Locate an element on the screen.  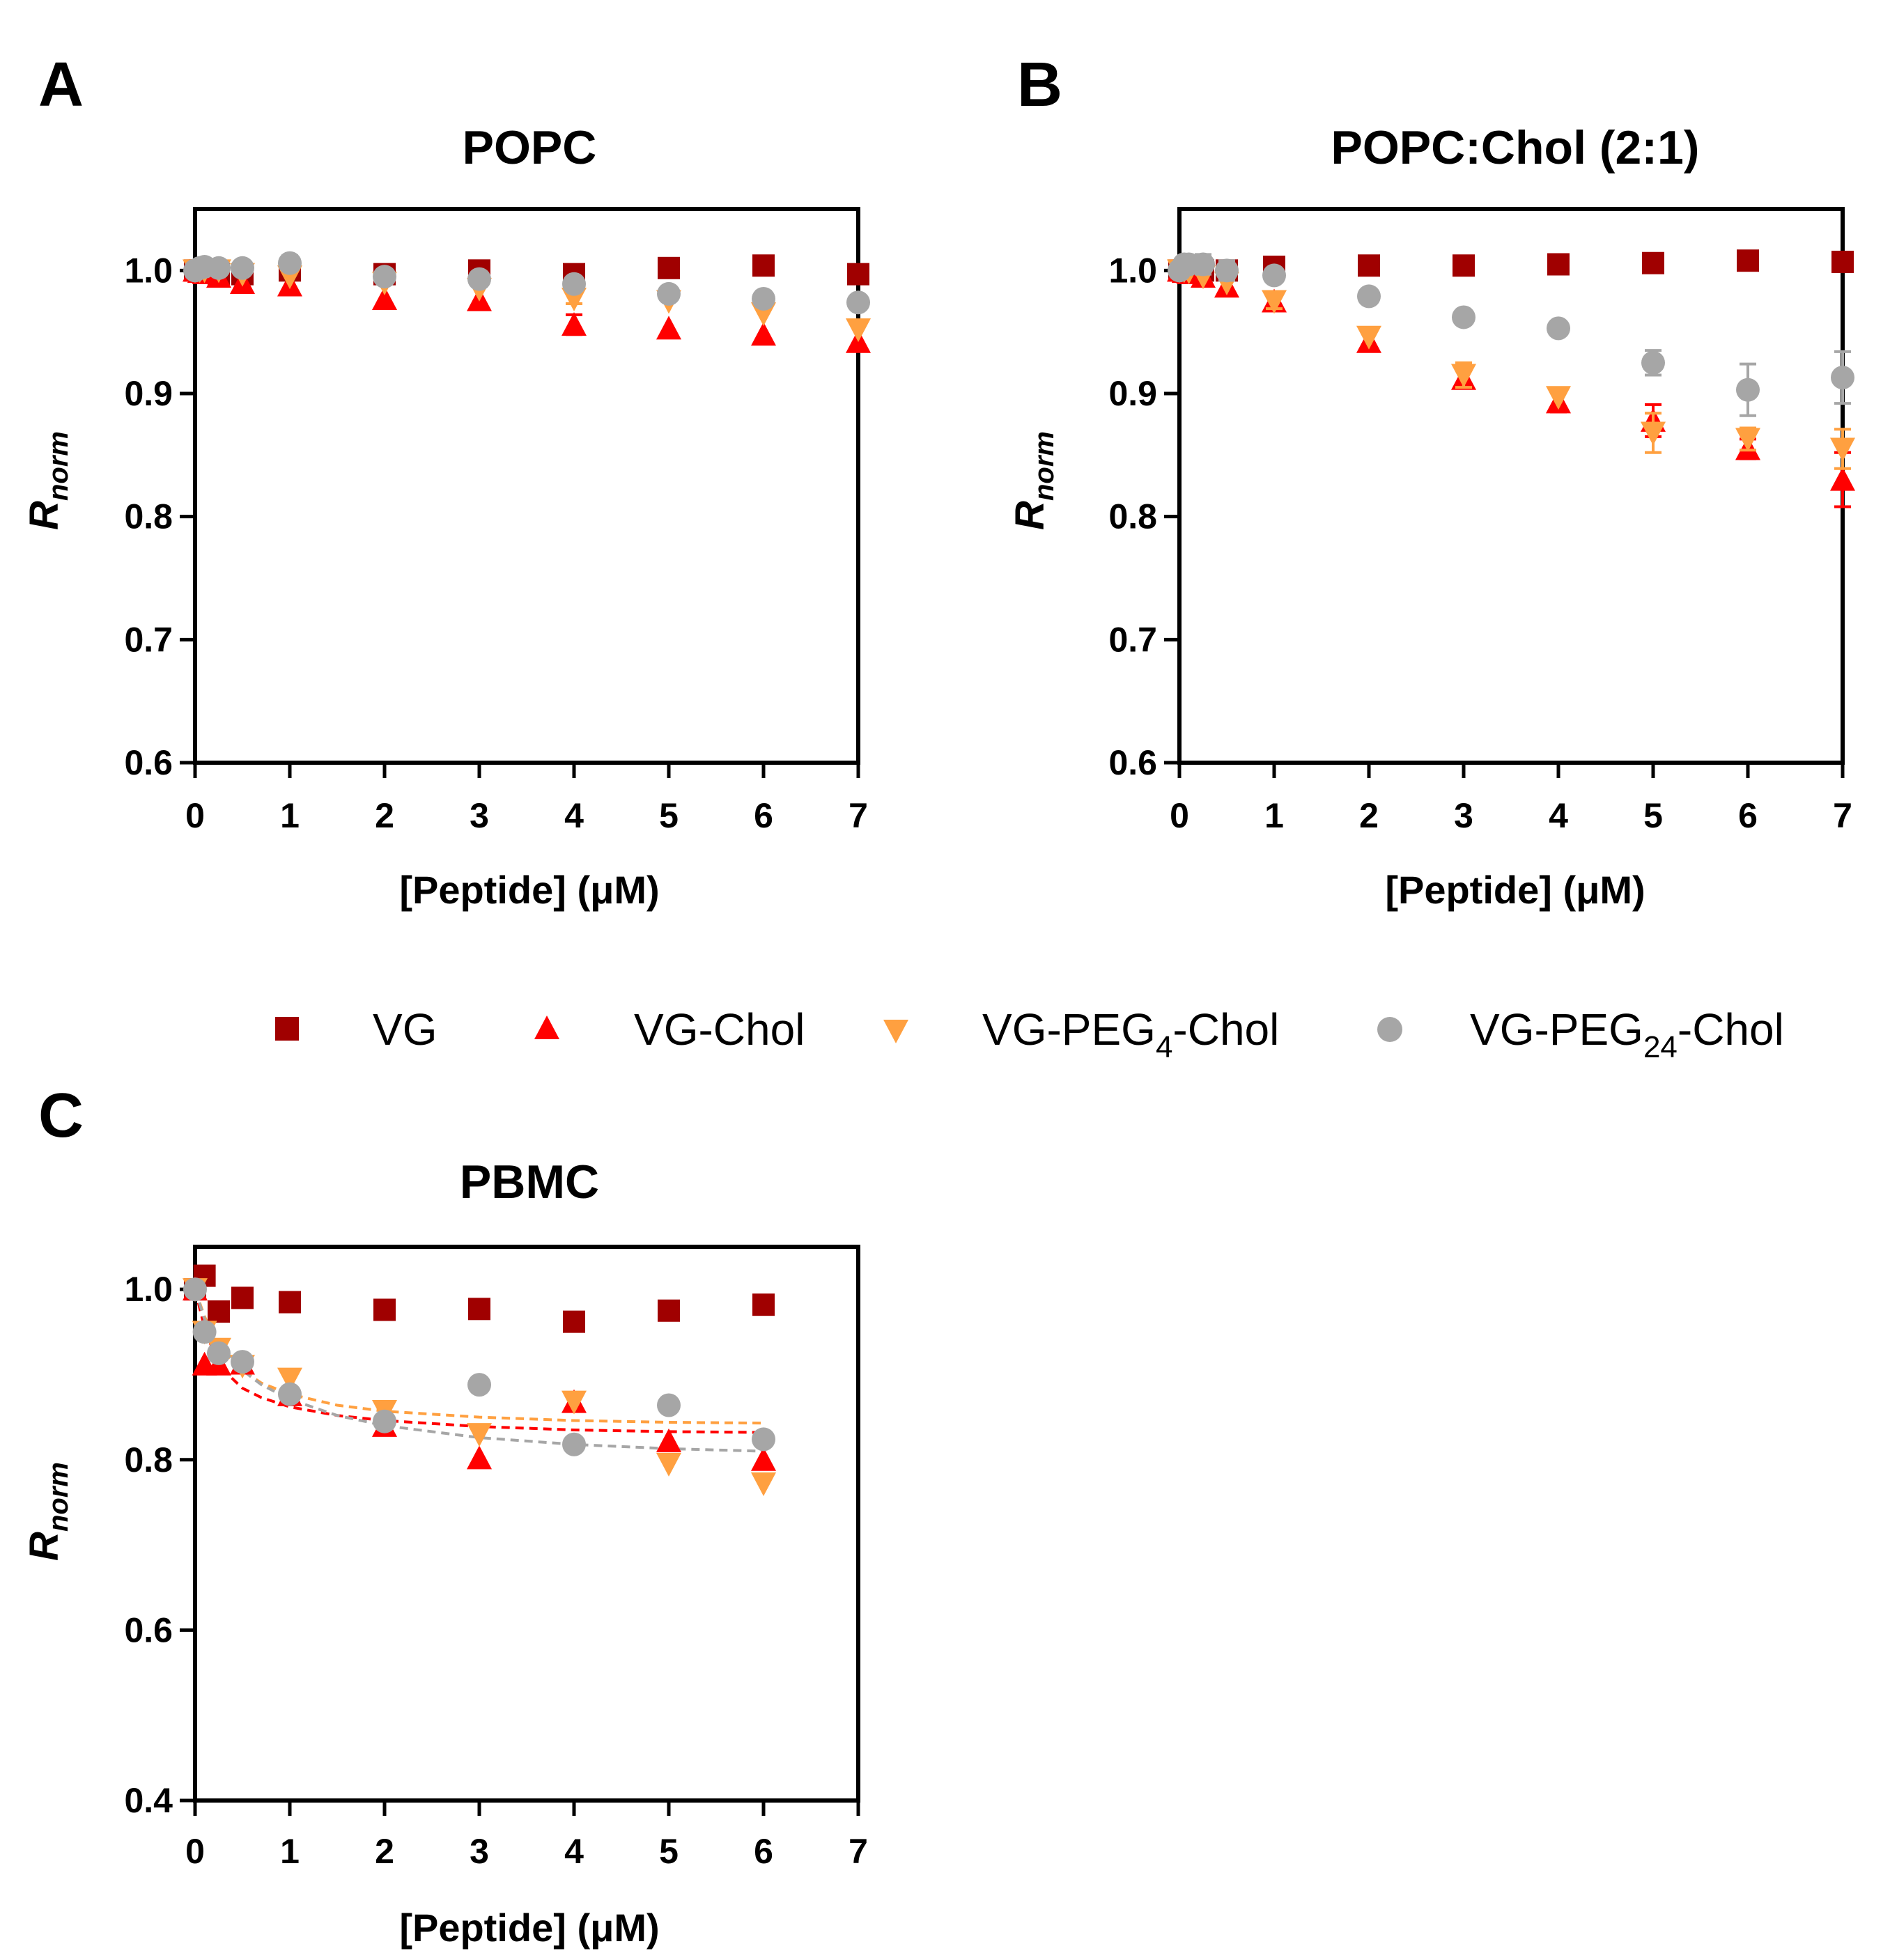
panel-a-ylabel-sub: norm is located at coordinates (59, 466).